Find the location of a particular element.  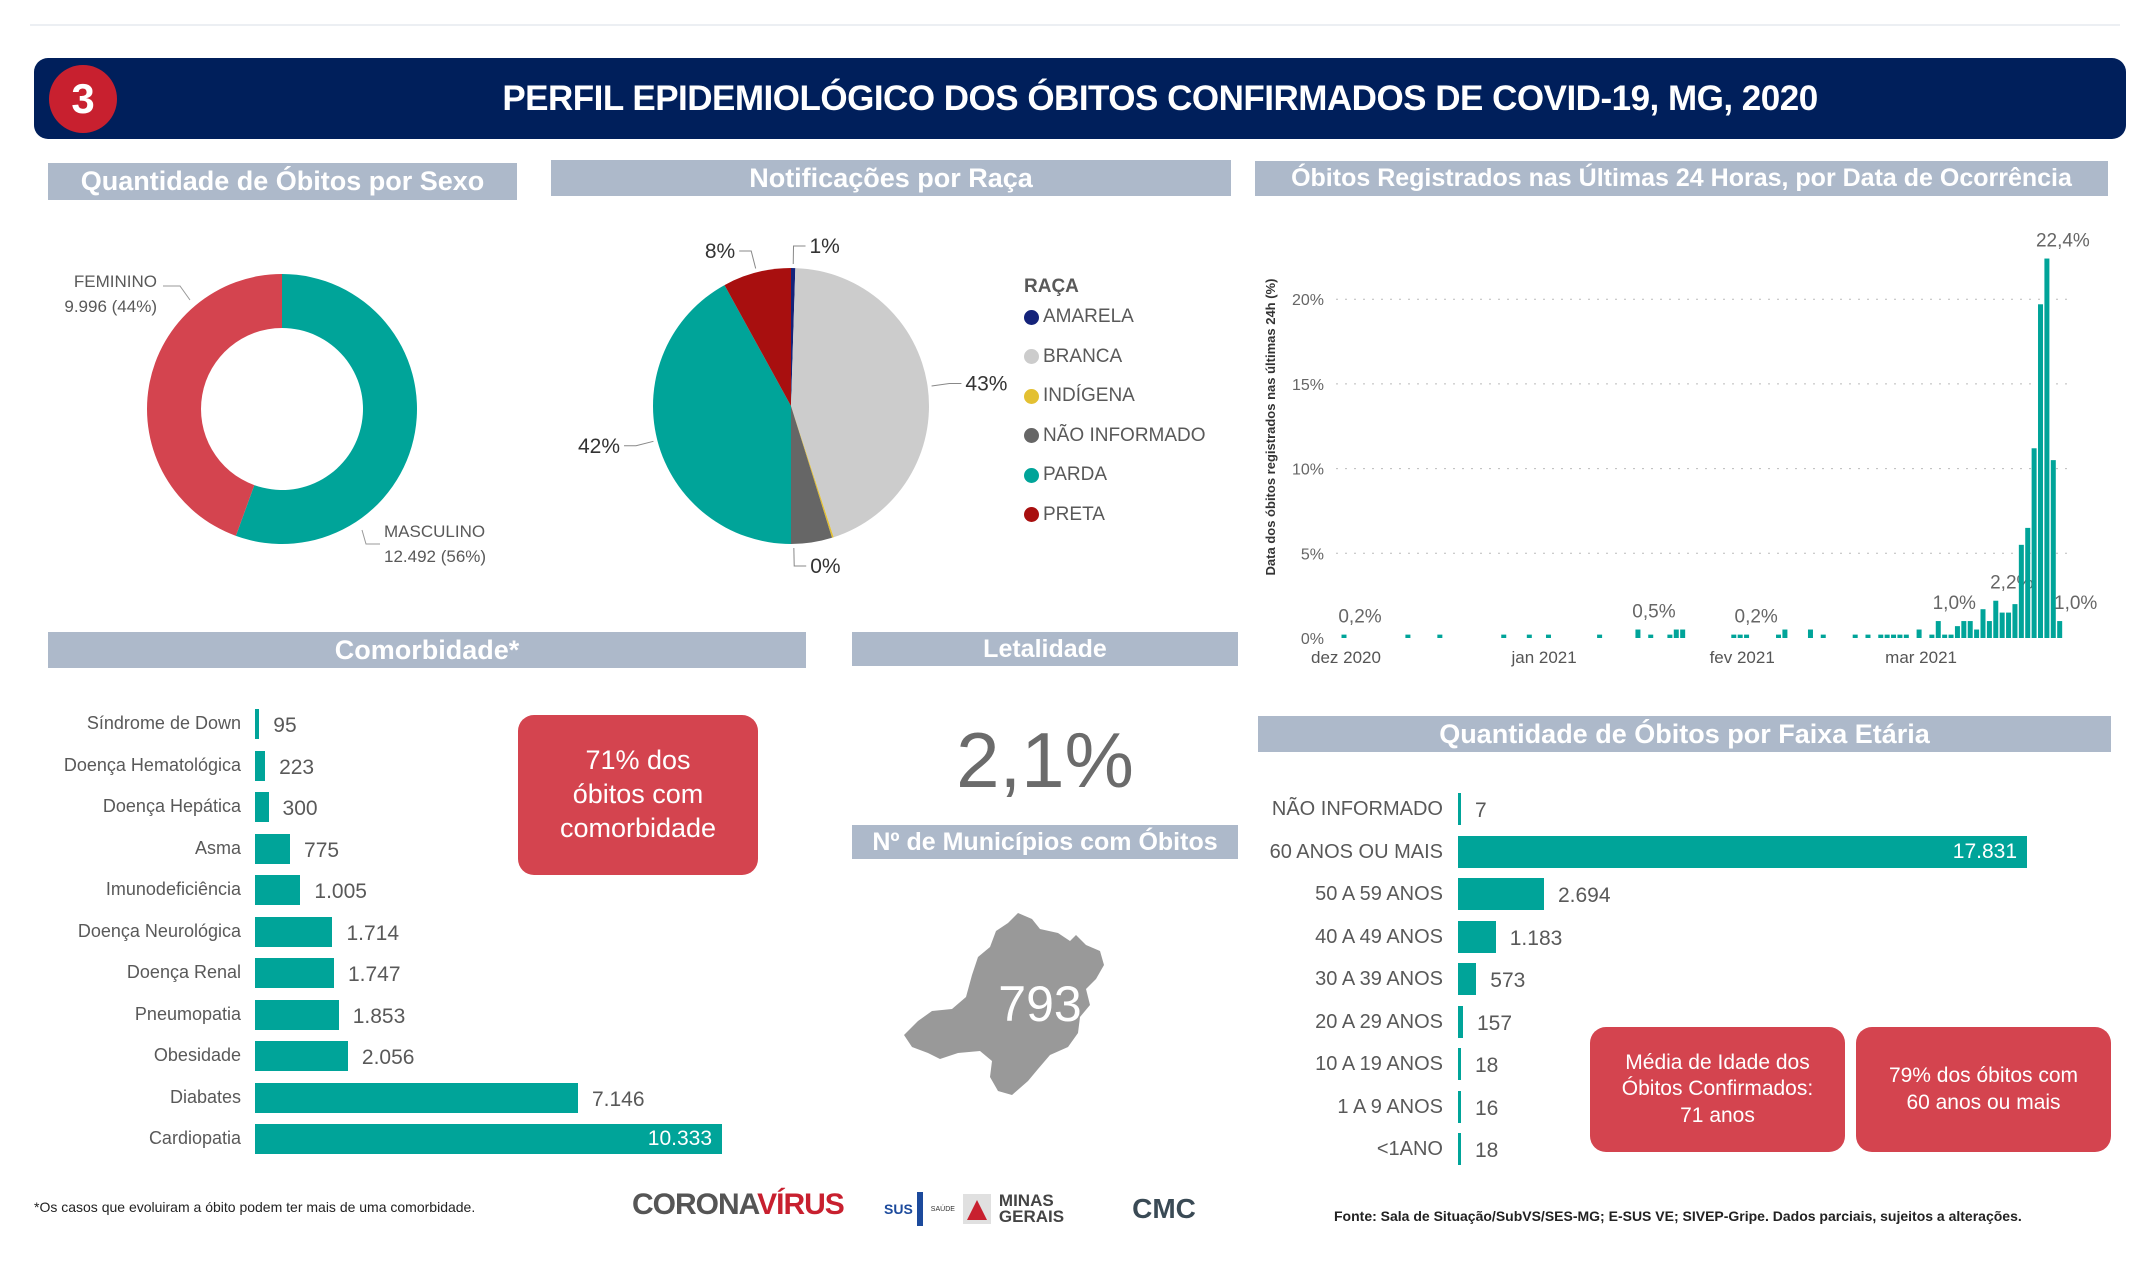

row-label: Doença Neurológica is located at coordinates (159, 930).